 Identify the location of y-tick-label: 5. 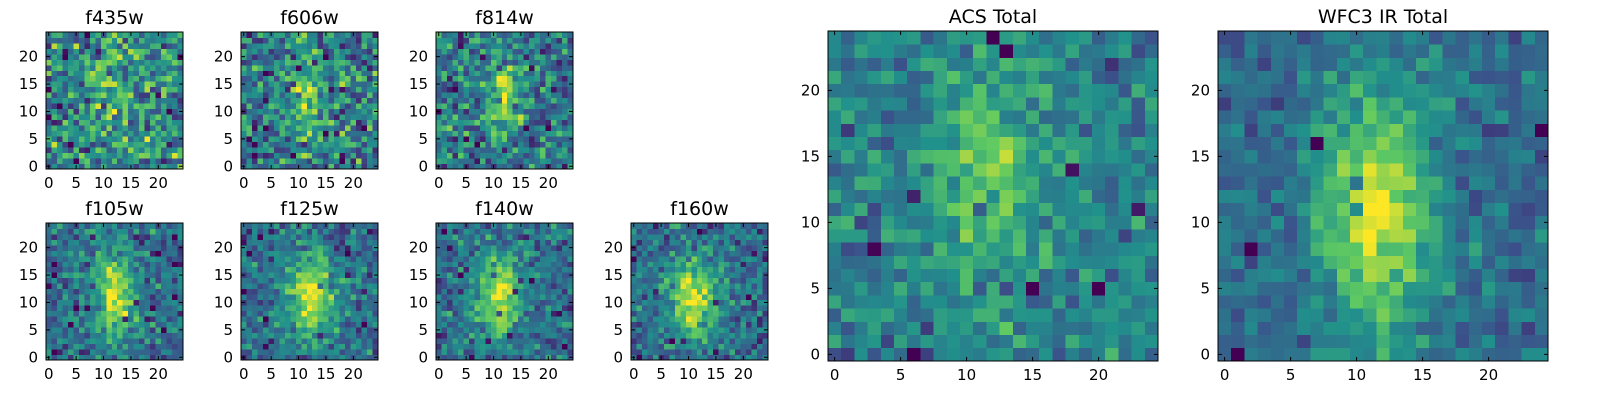
(228, 139).